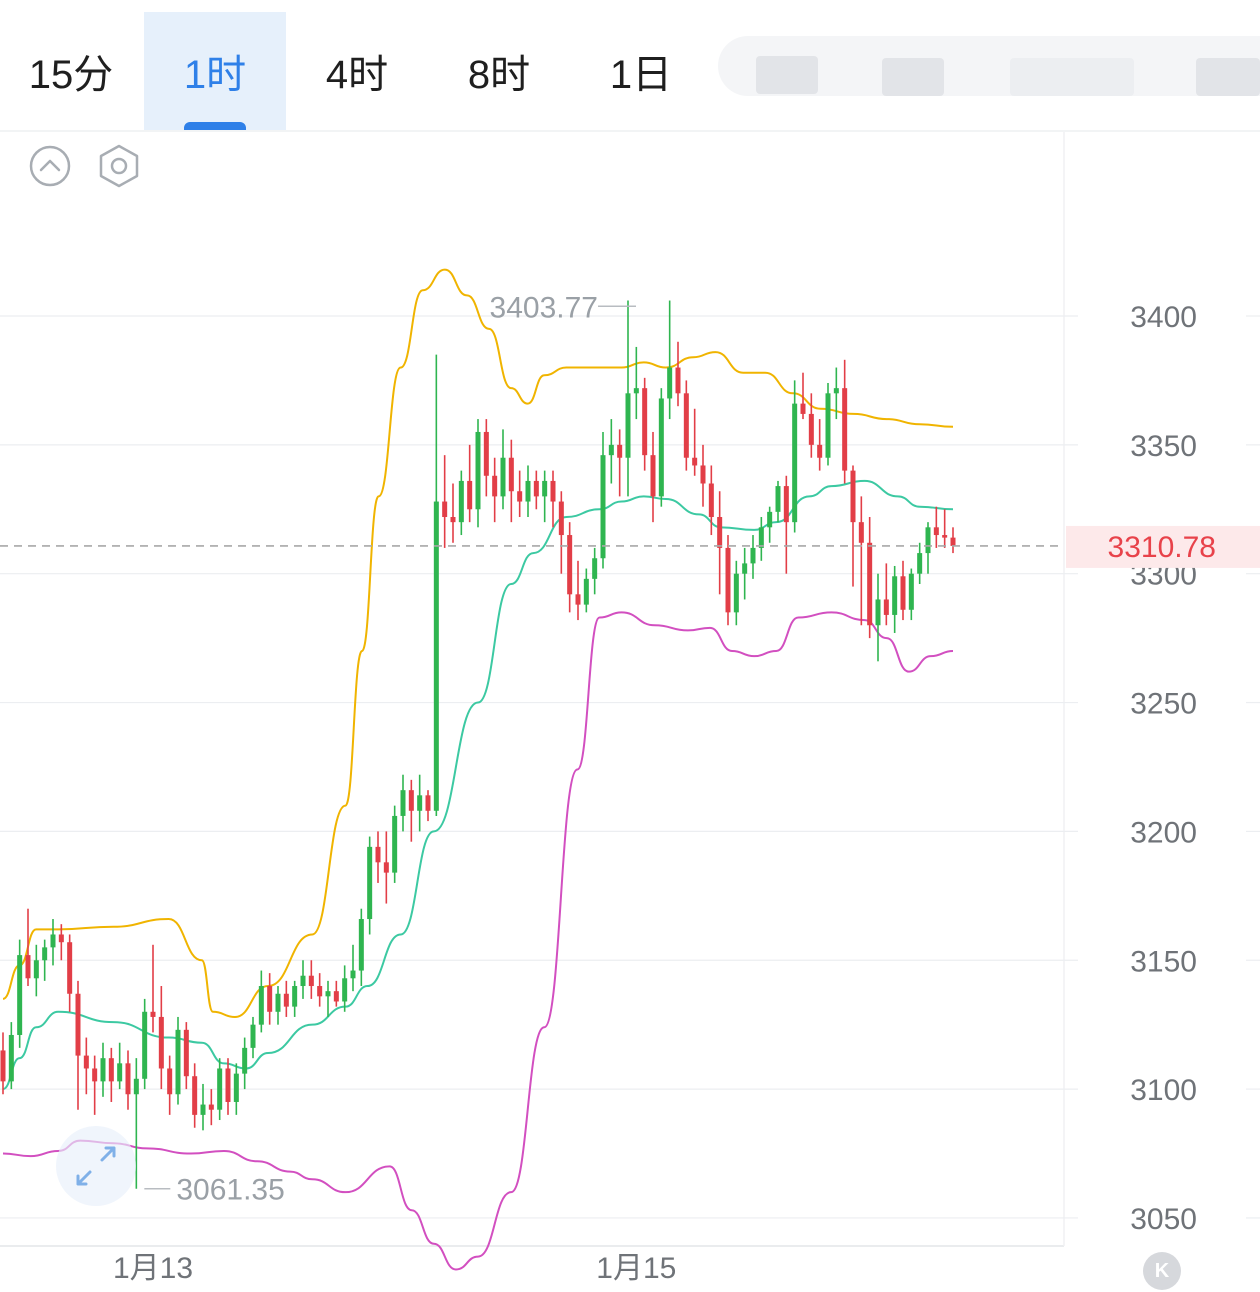 The image size is (1260, 1292). What do you see at coordinates (71, 71) in the screenshot?
I see `tab-15min: 15分` at bounding box center [71, 71].